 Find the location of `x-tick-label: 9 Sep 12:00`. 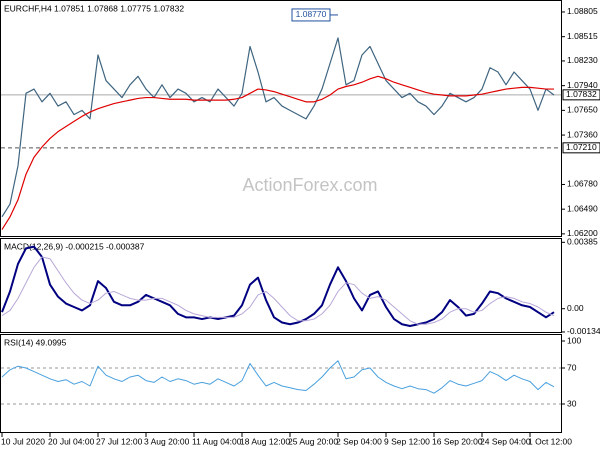

x-tick-label: 9 Sep 12:00 is located at coordinates (407, 441).